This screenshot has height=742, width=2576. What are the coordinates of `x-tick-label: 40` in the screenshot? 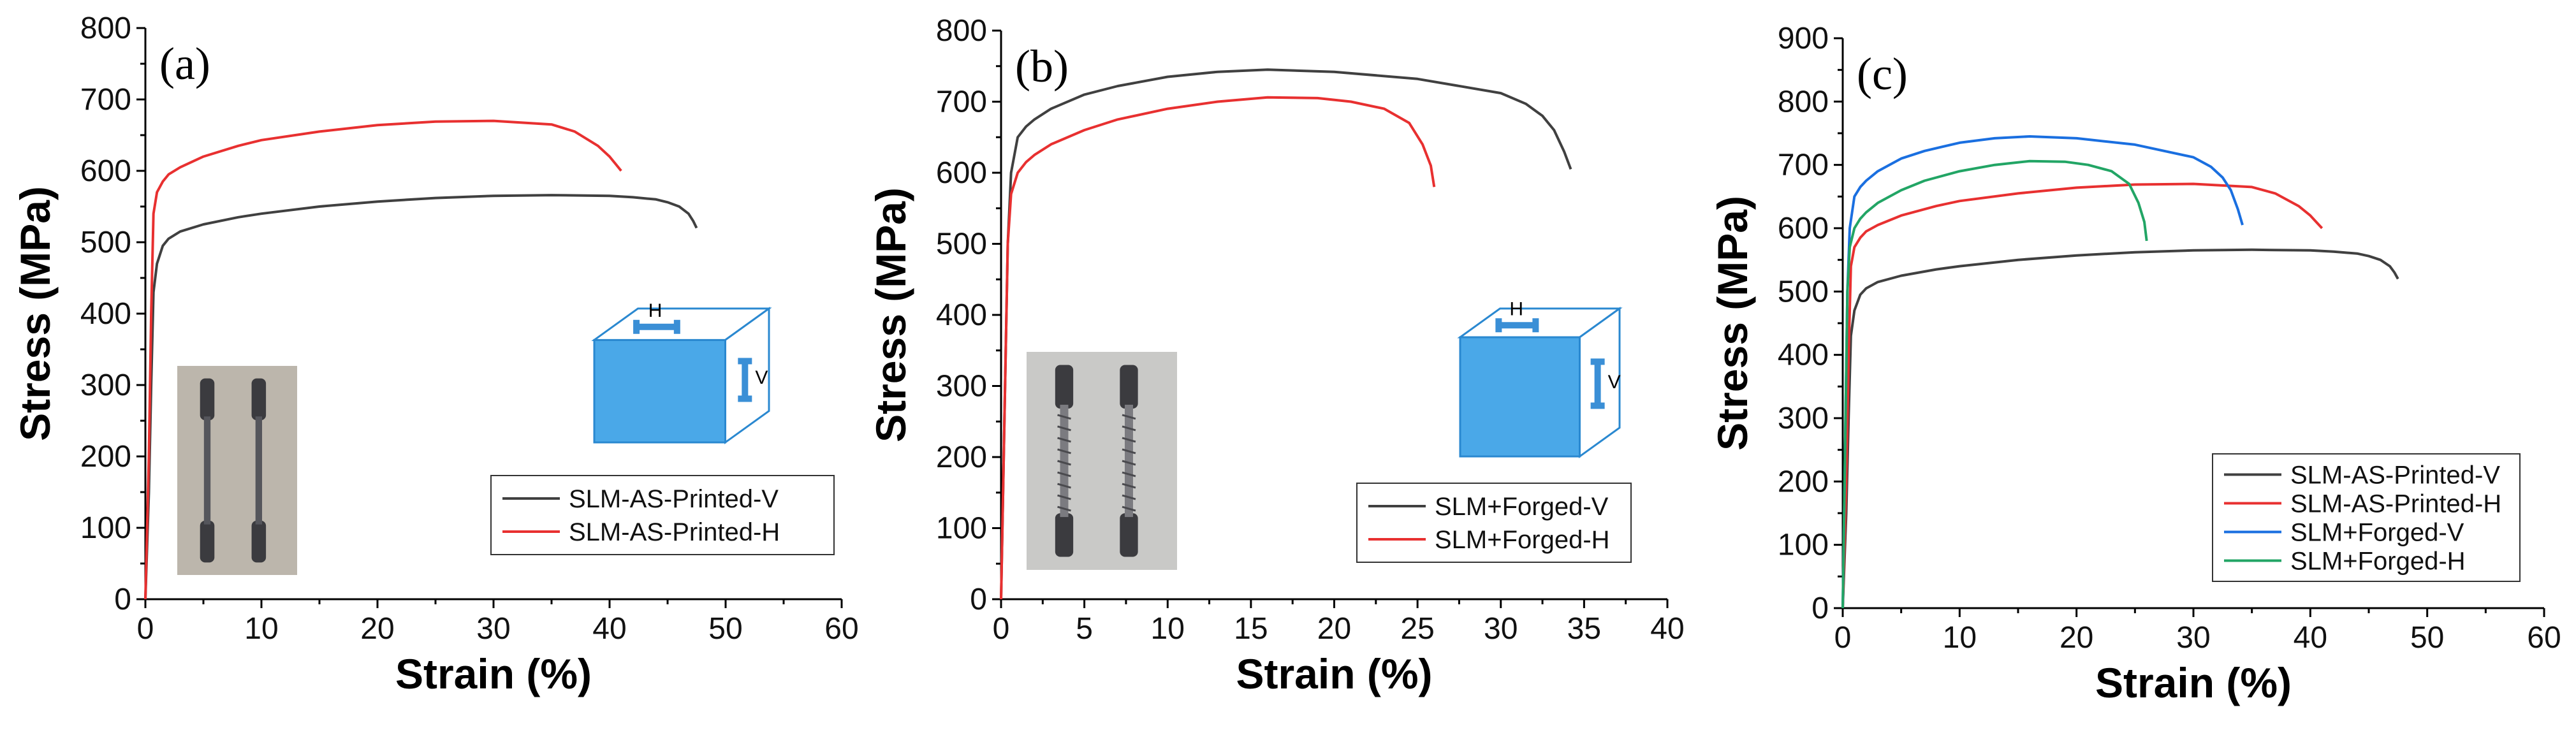 It's located at (609, 629).